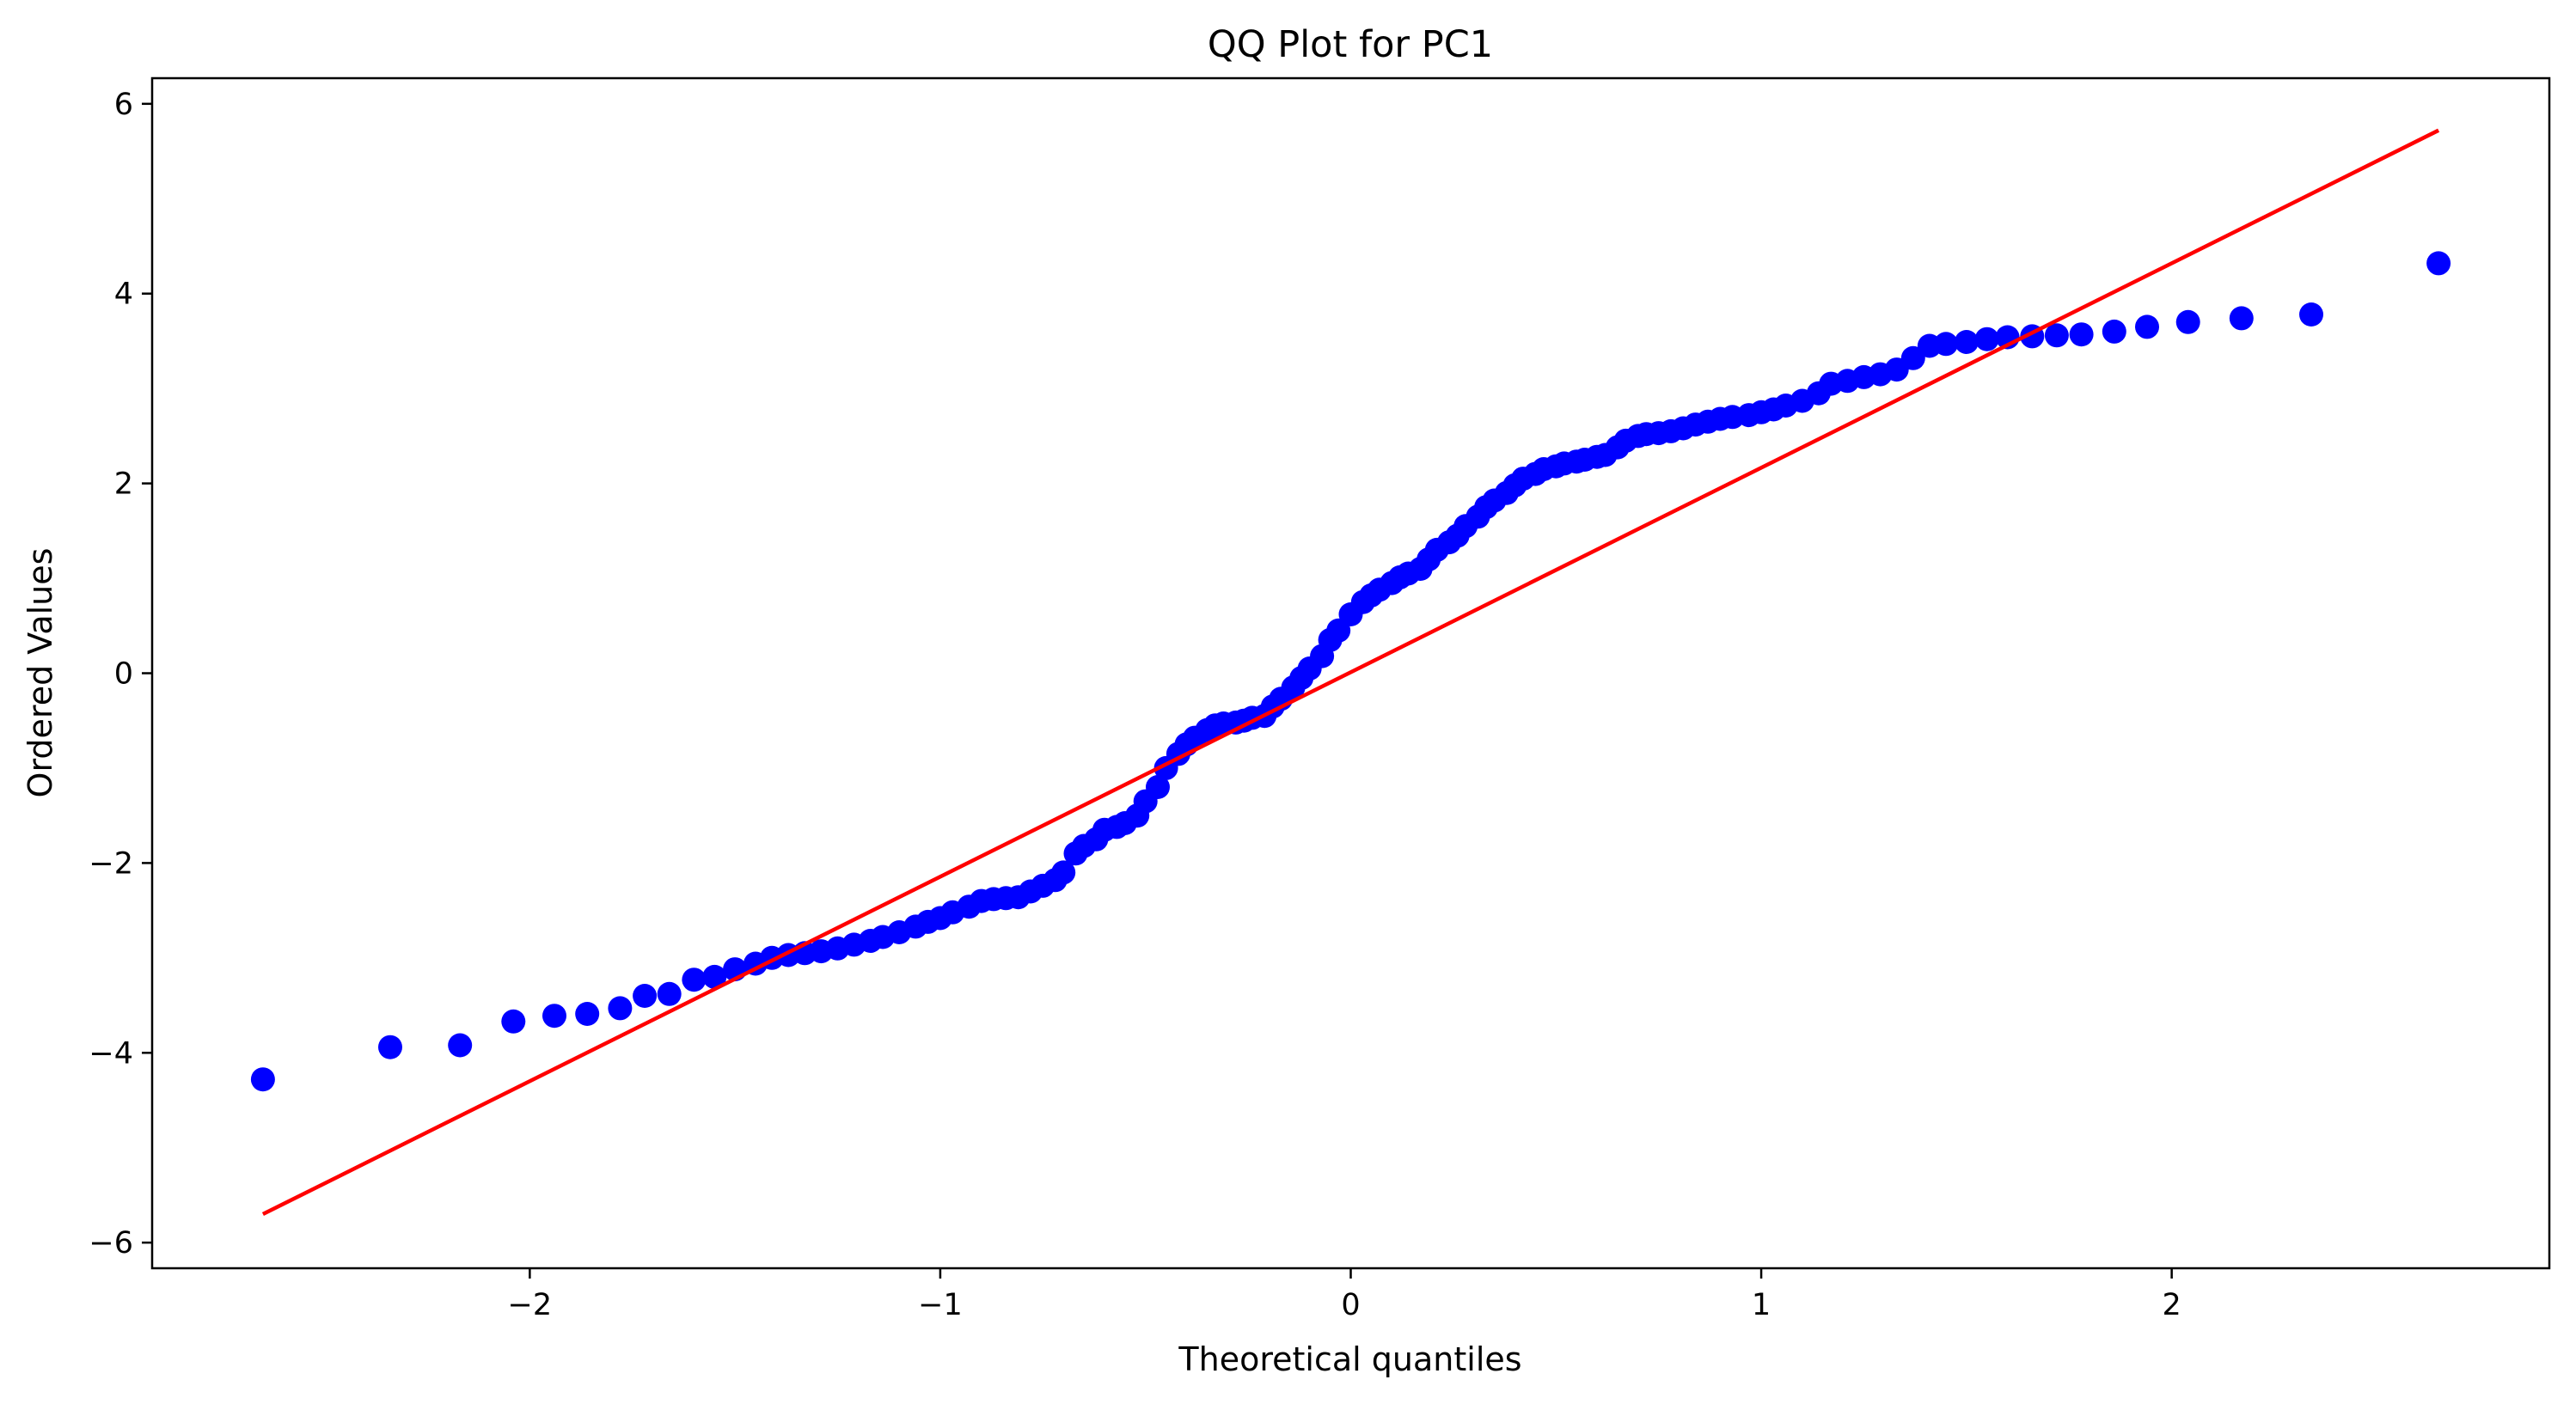 Image resolution: width=2576 pixels, height=1404 pixels. I want to click on x-tick-label: 1, so click(1761, 1305).